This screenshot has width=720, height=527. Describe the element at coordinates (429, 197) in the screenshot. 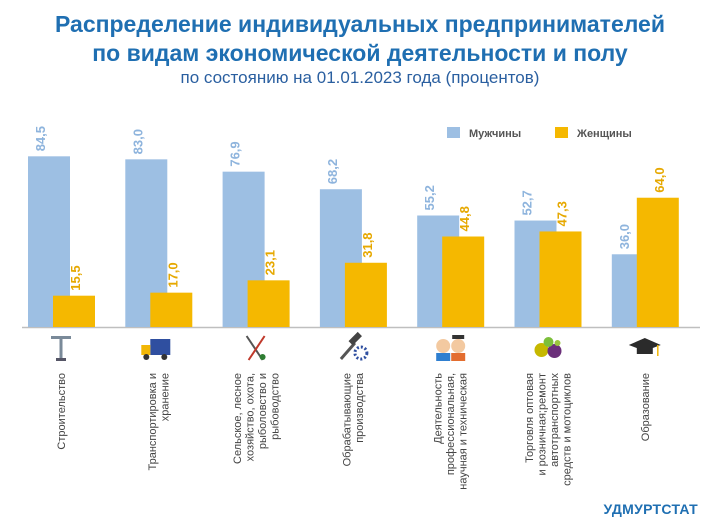

I see `value-label-men-4: 55,2` at that location.